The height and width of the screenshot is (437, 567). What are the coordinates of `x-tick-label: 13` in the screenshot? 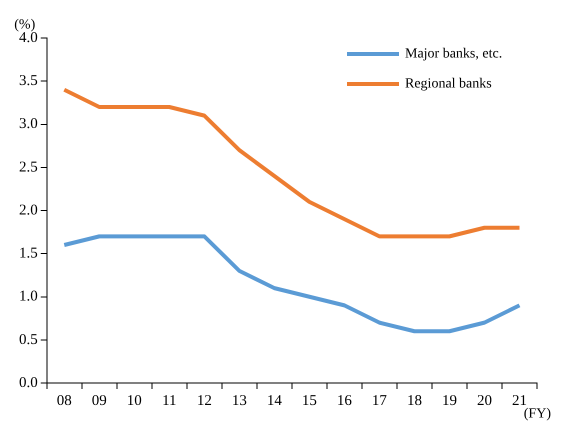 It's located at (239, 400).